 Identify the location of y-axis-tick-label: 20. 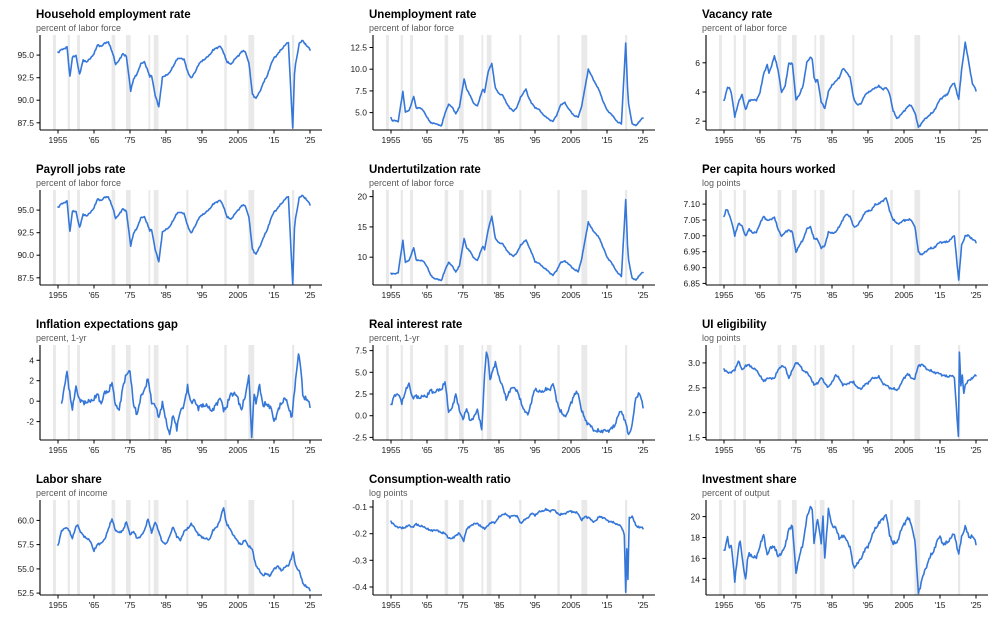
(696, 517).